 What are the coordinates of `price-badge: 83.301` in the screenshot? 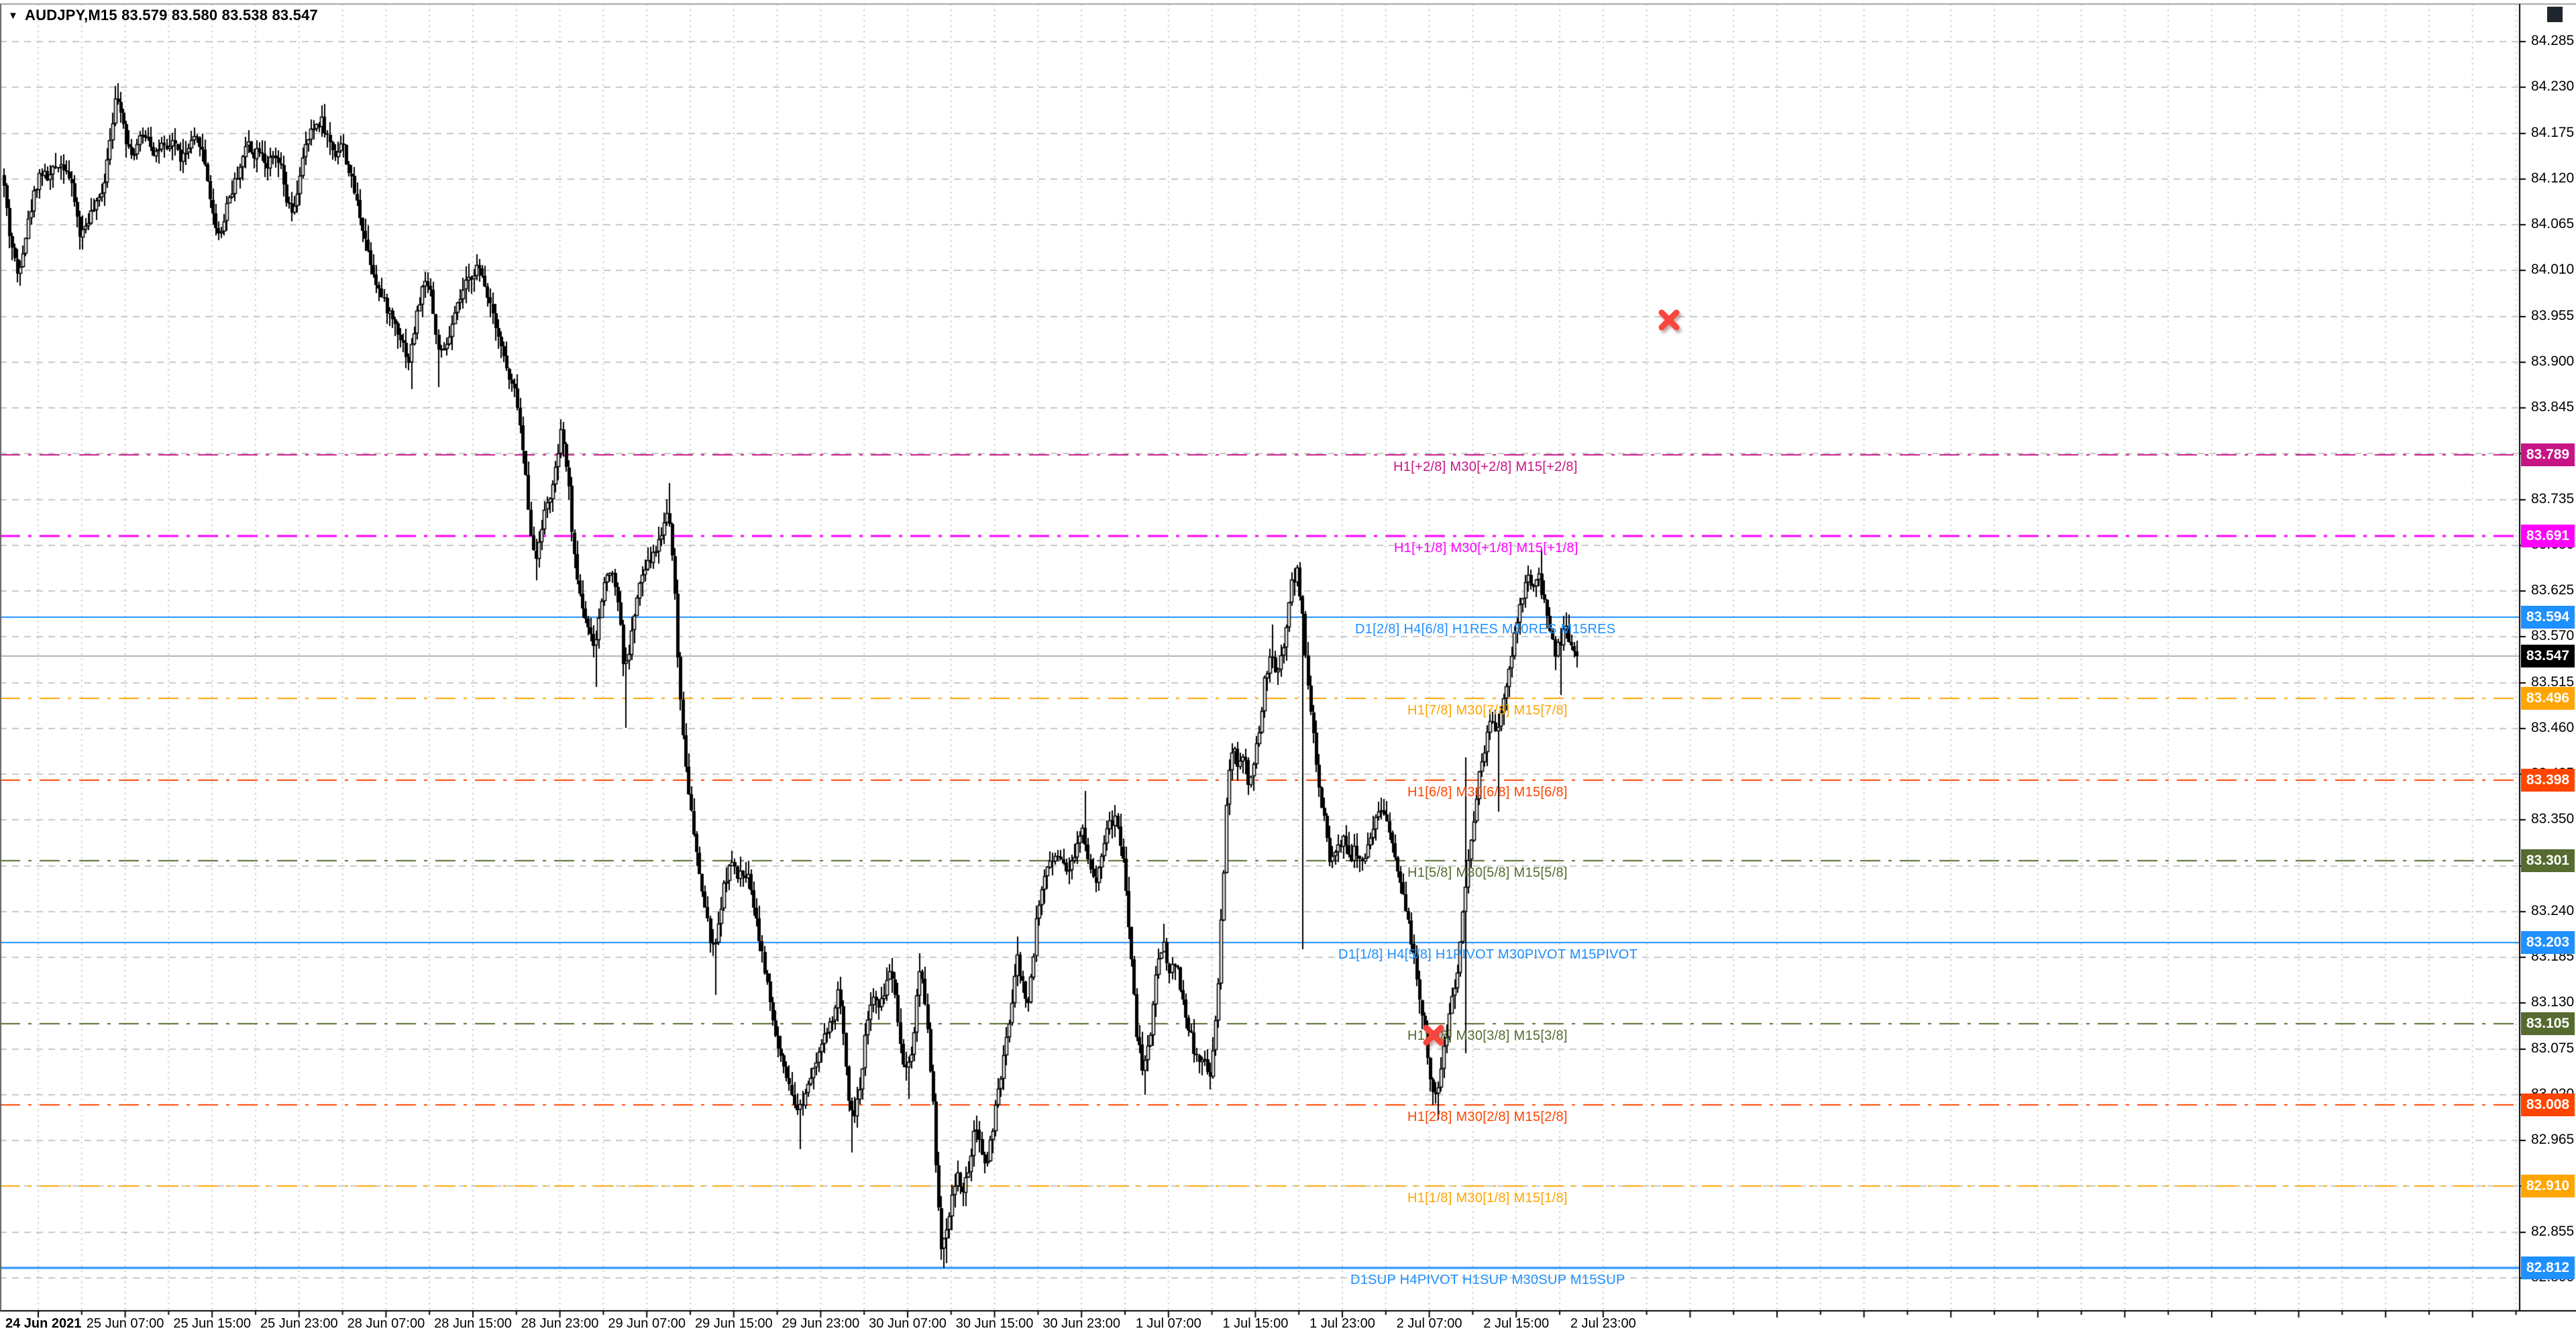 It's located at (2548, 861).